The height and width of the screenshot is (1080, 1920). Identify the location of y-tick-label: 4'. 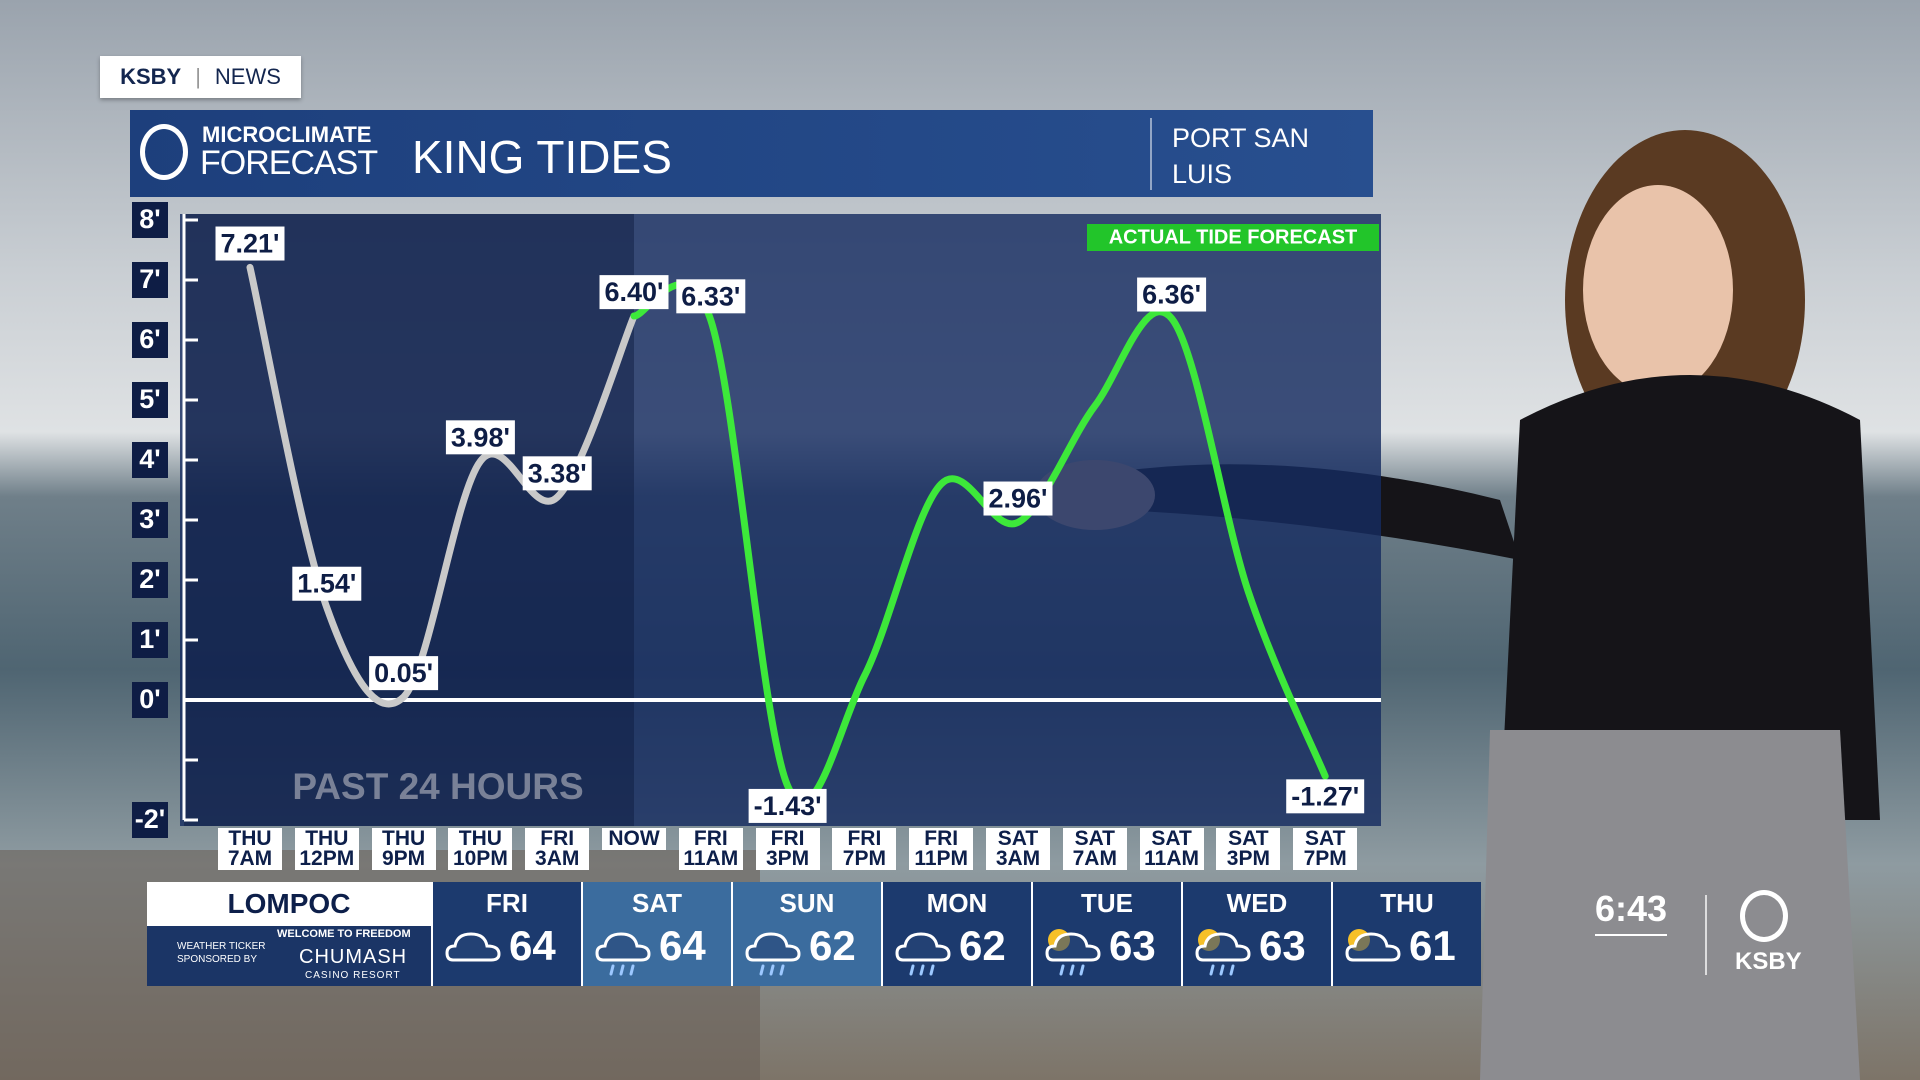
(149, 459).